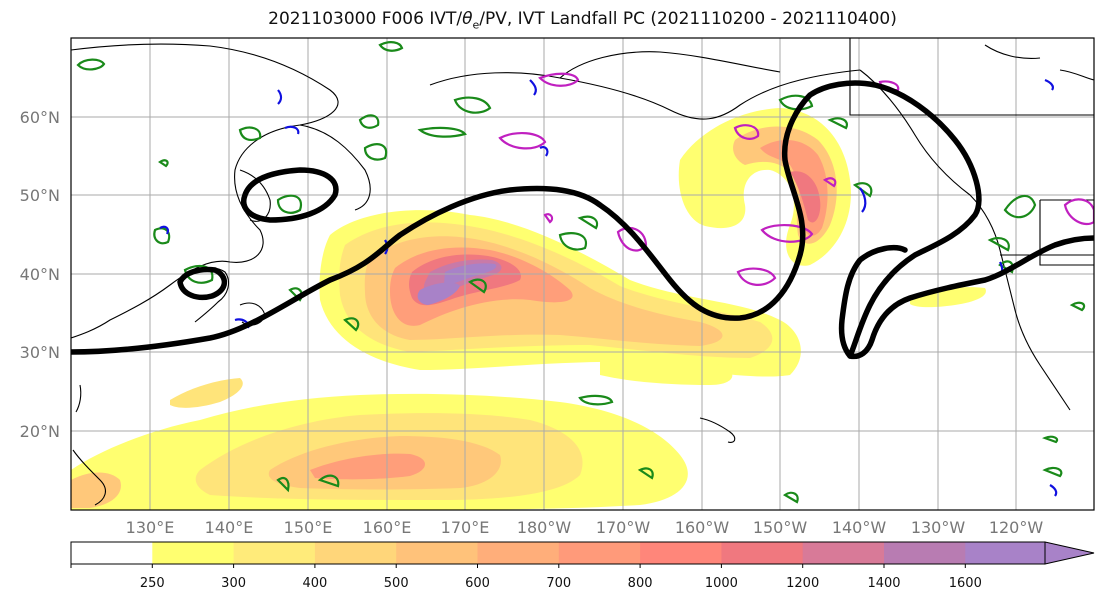 Image resolution: width=1105 pixels, height=603 pixels. I want to click on colorbar-extend-arrow, so click(1069, 553).